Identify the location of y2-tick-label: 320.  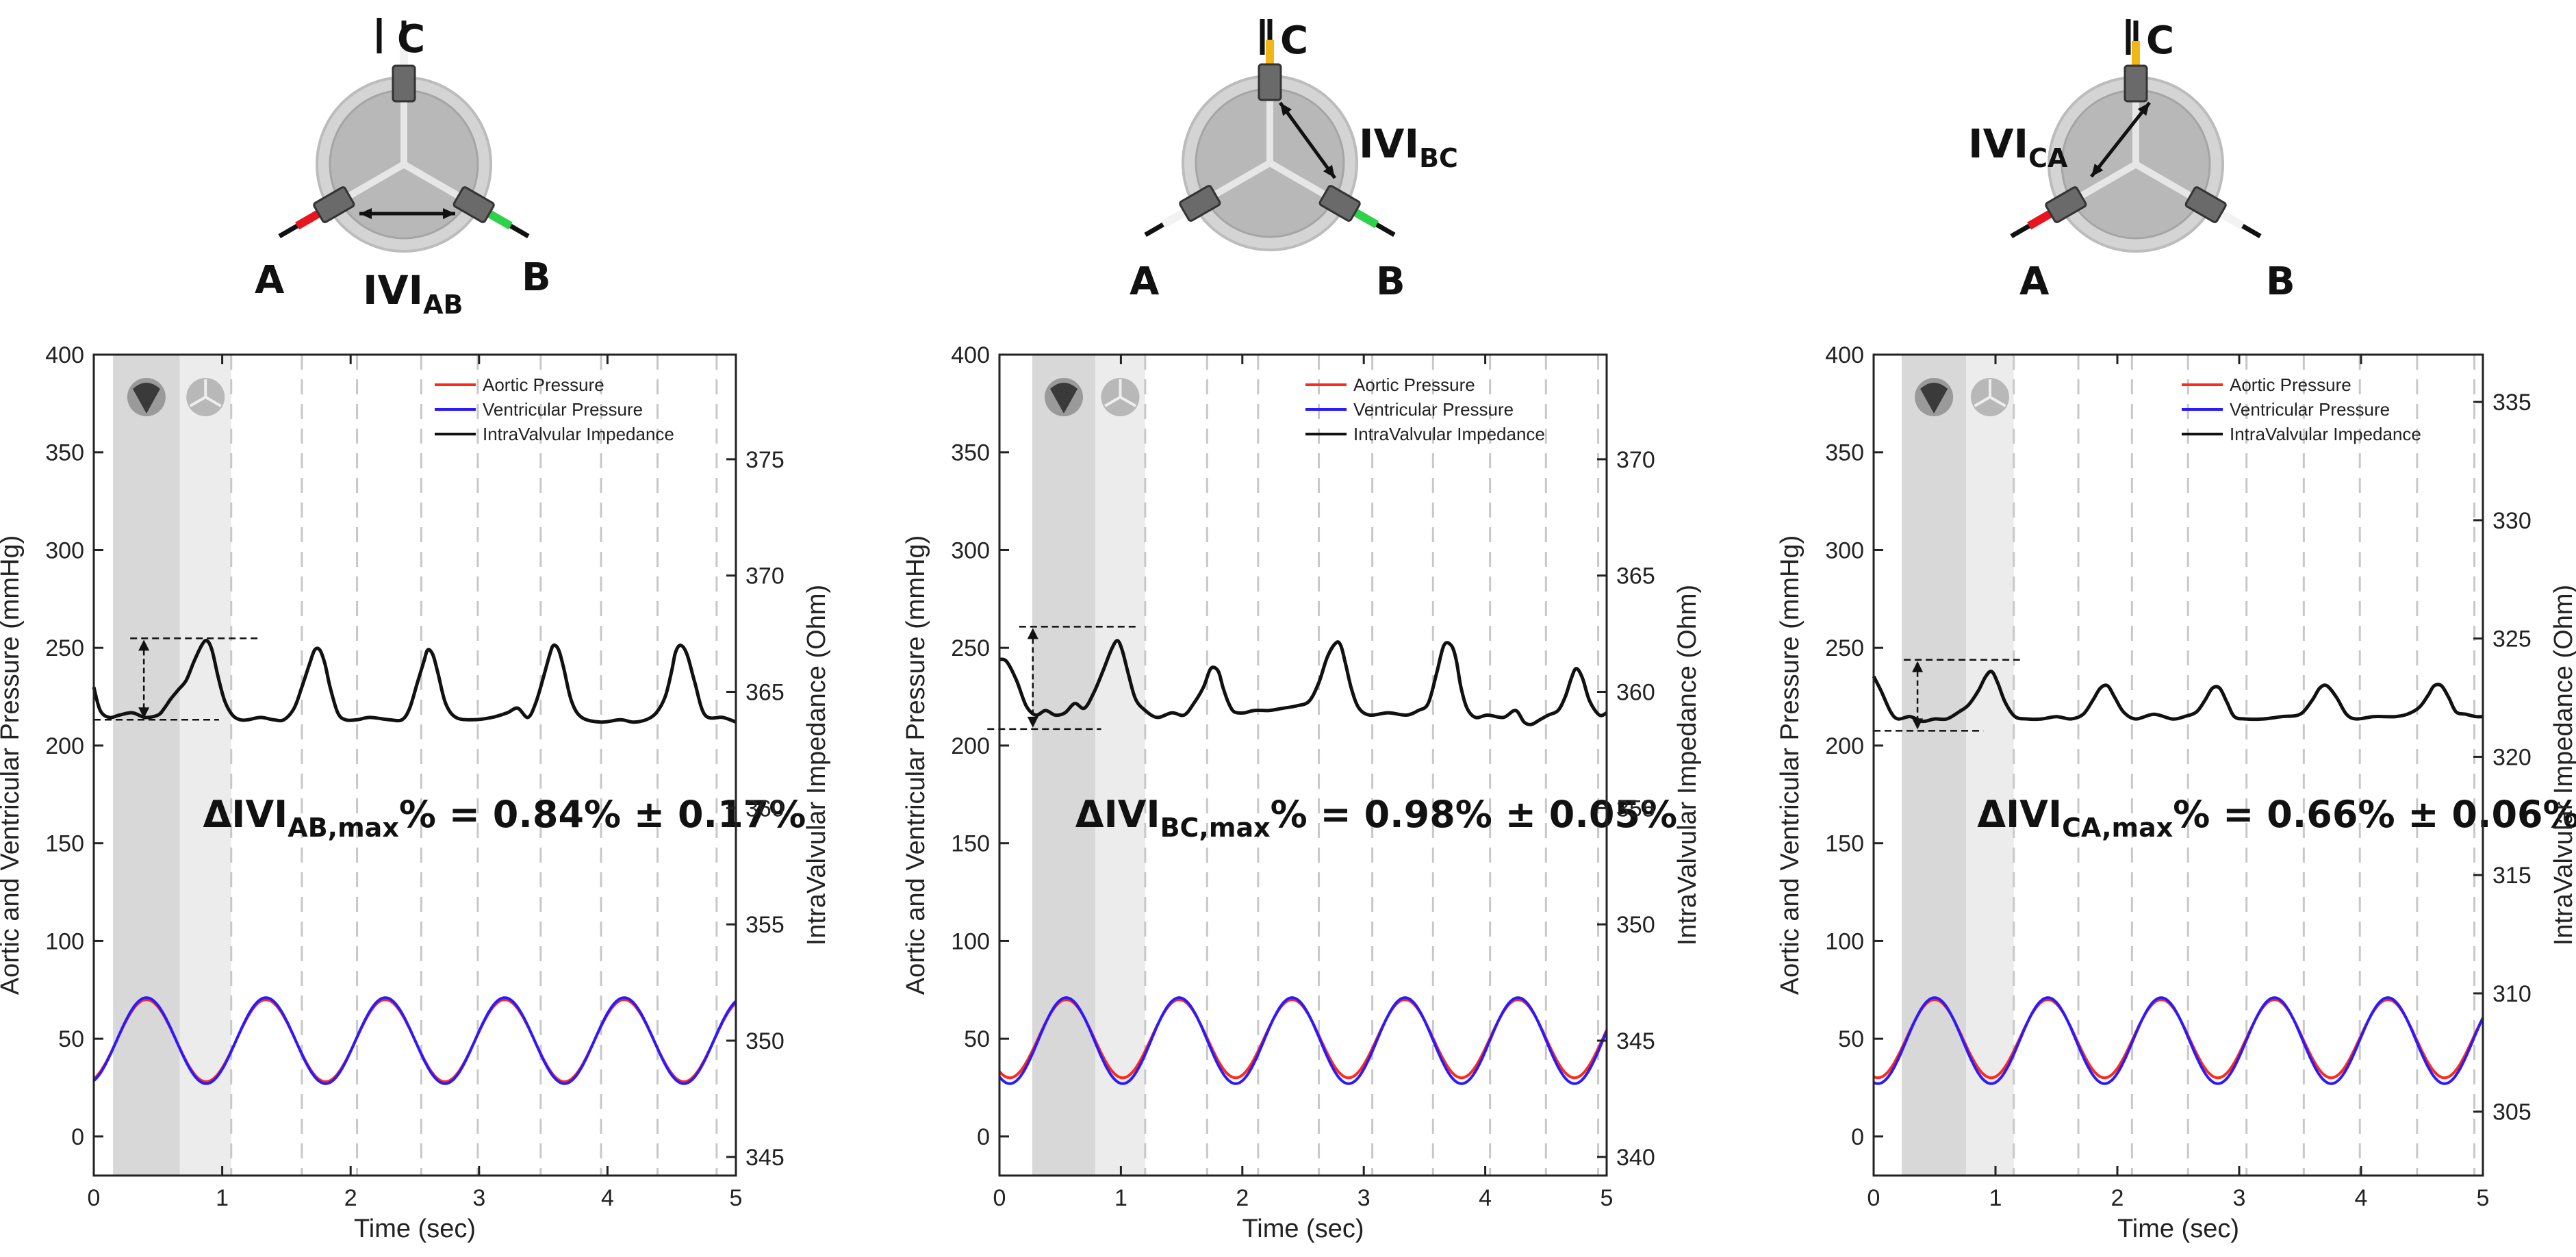
(2512, 757).